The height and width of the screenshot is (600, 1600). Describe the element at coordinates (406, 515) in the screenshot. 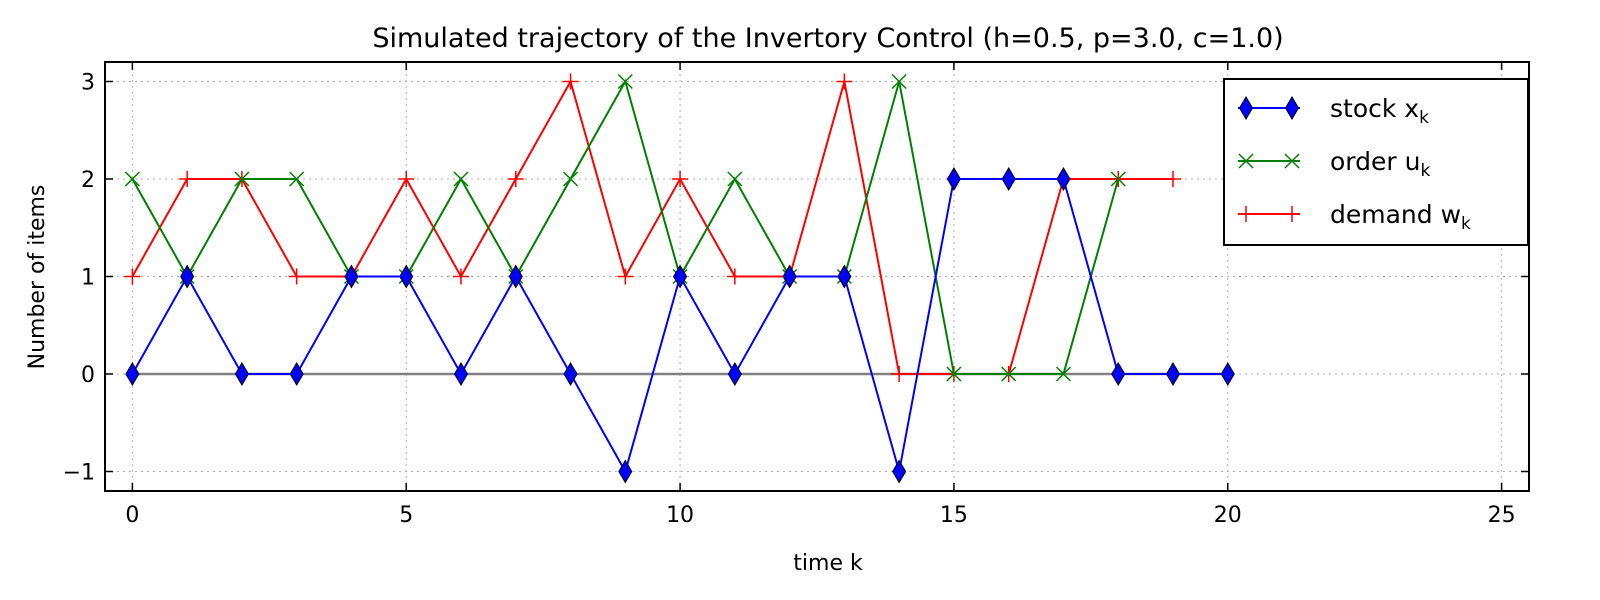

I see `x-tick-label: 5` at that location.